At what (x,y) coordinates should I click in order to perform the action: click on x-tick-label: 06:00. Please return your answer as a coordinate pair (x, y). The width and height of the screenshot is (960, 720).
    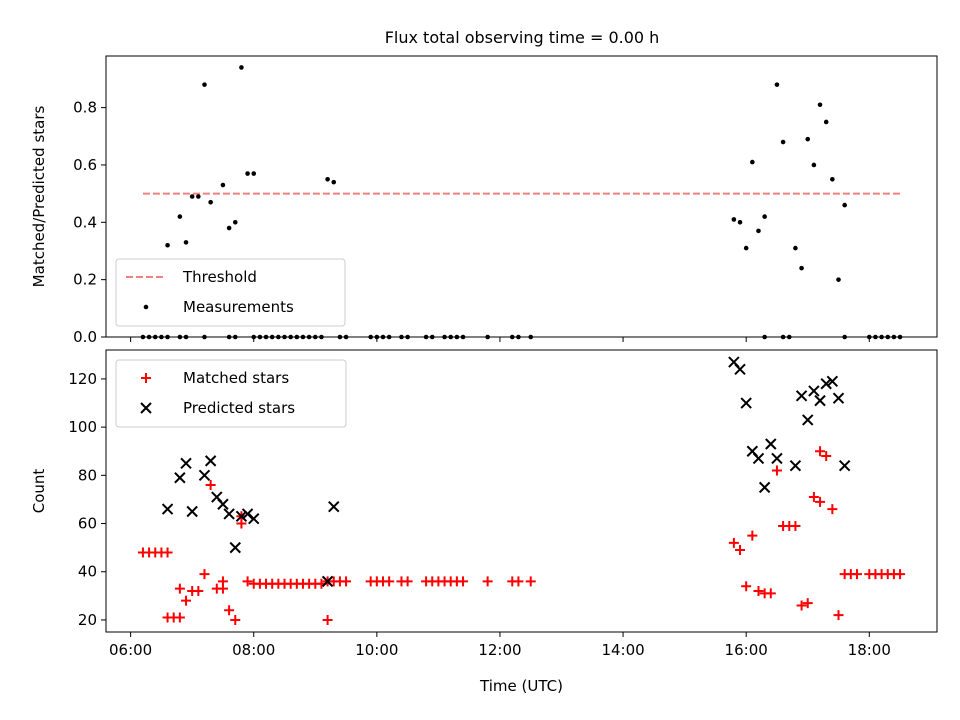
    Looking at the image, I should click on (130, 650).